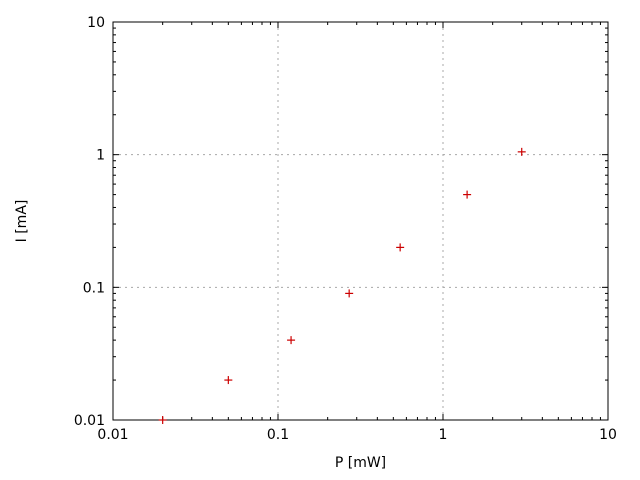 This screenshot has width=640, height=480. I want to click on x-tick-label: 0.01, so click(112, 435).